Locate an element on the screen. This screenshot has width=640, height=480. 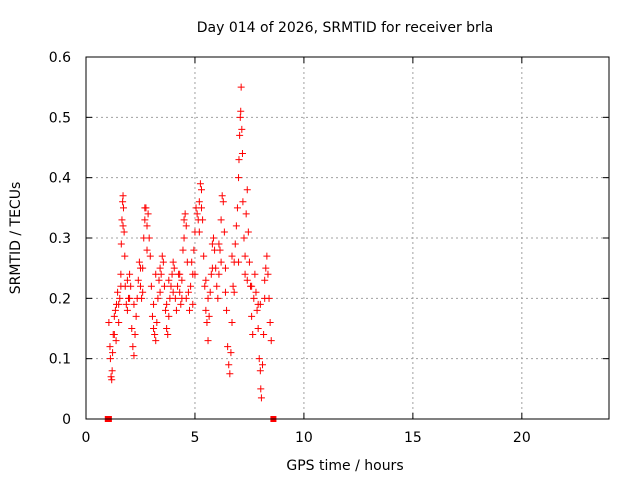
x-tick-label: 15 is located at coordinates (413, 438).